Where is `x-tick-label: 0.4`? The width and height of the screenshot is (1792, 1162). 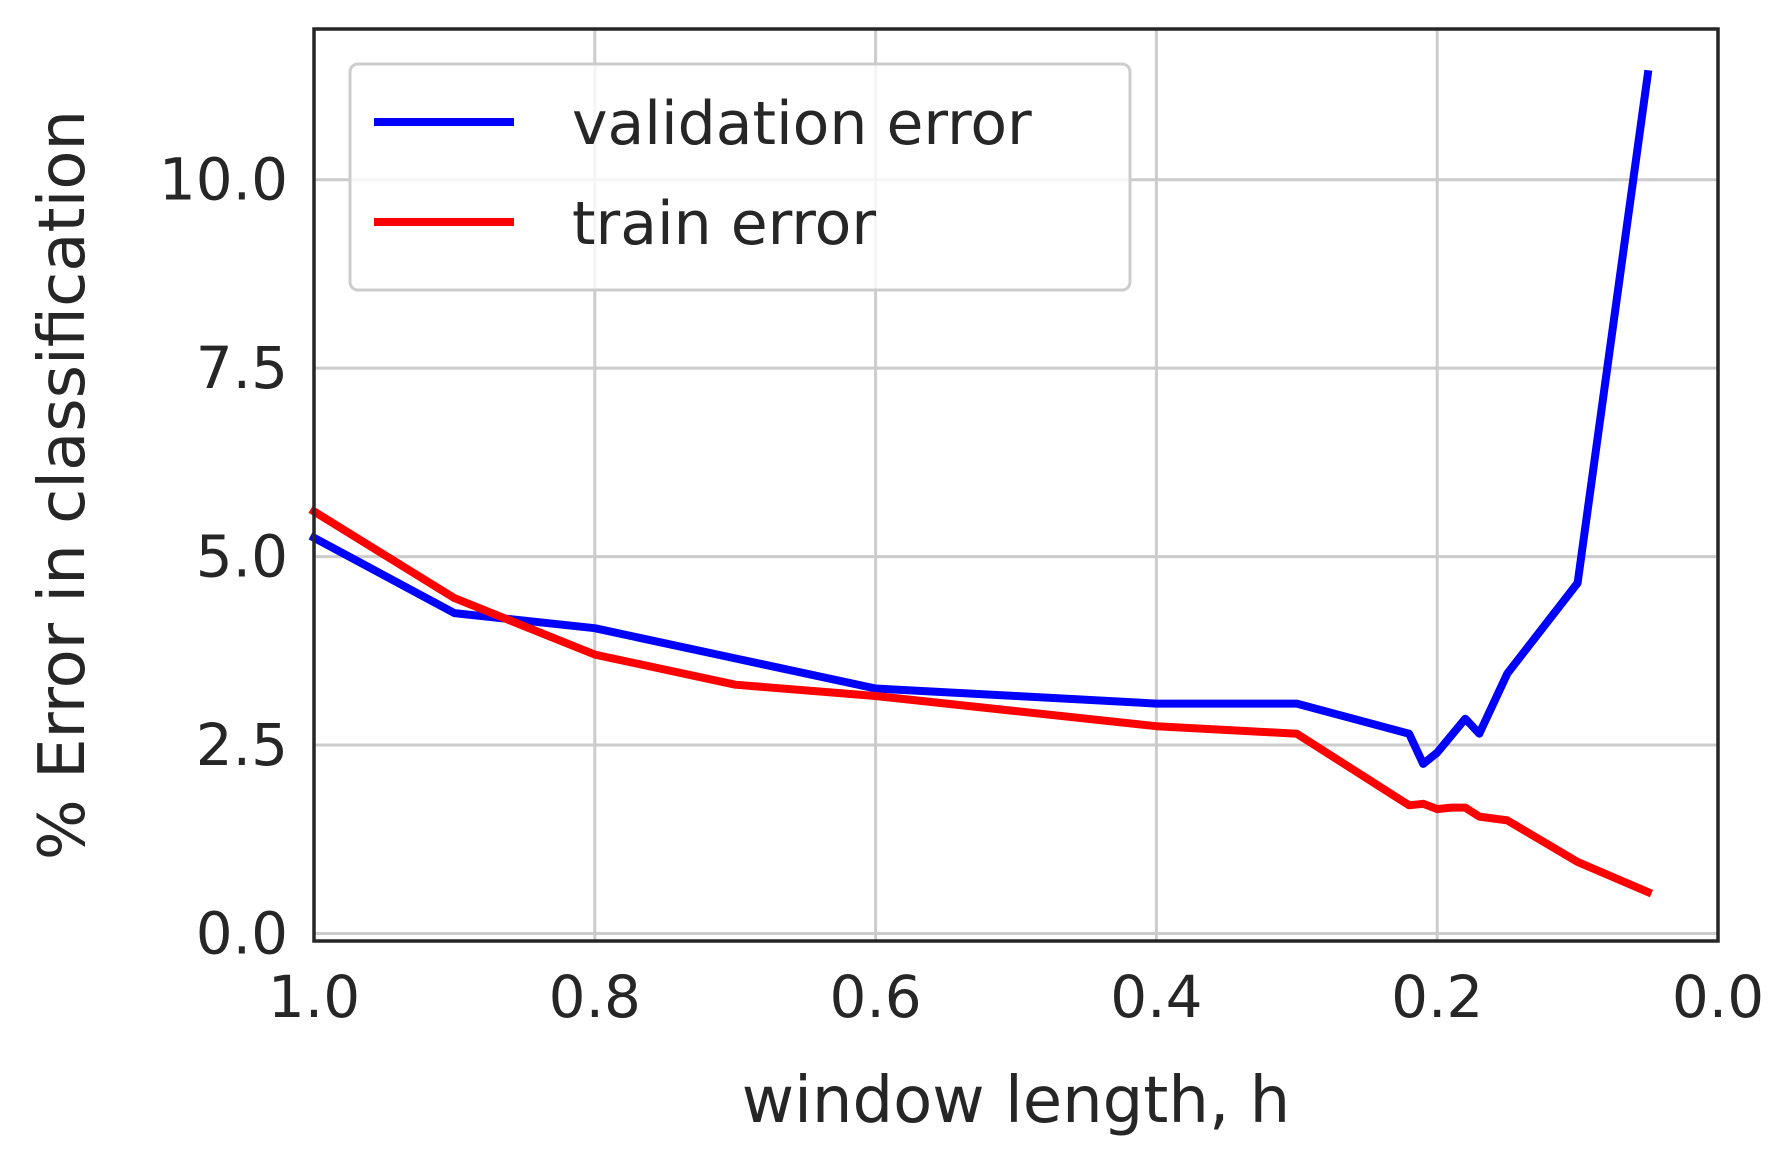
x-tick-label: 0.4 is located at coordinates (1156, 997).